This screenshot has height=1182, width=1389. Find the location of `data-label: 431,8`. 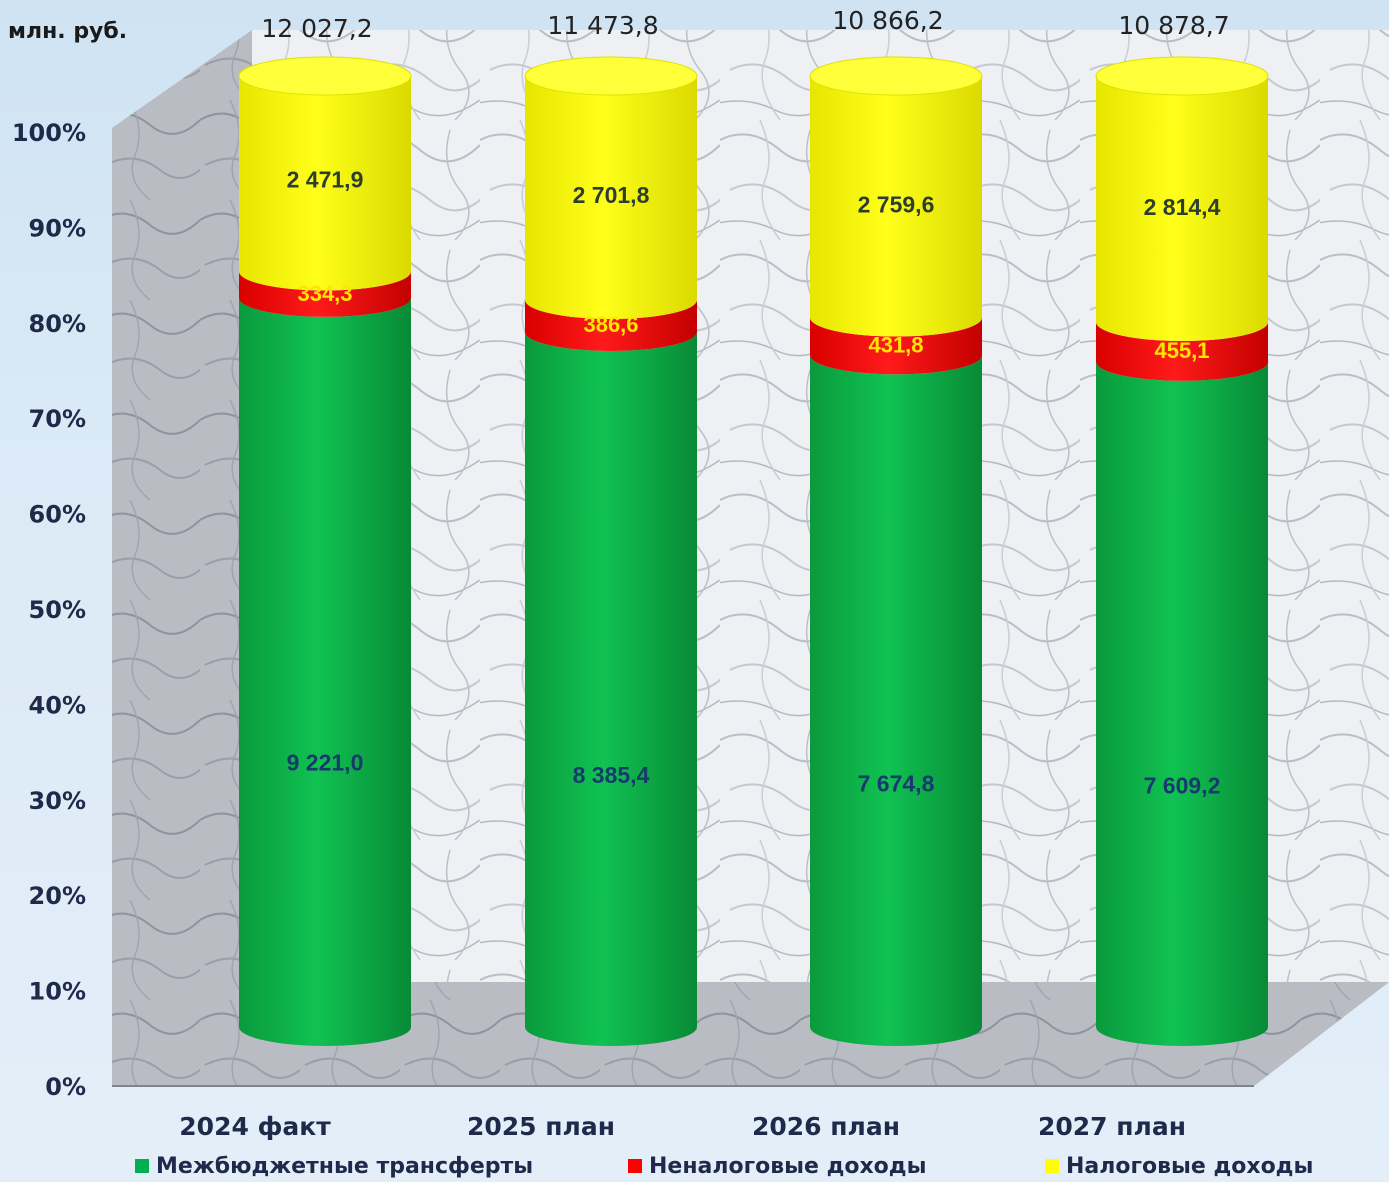

data-label: 431,8 is located at coordinates (895, 345).